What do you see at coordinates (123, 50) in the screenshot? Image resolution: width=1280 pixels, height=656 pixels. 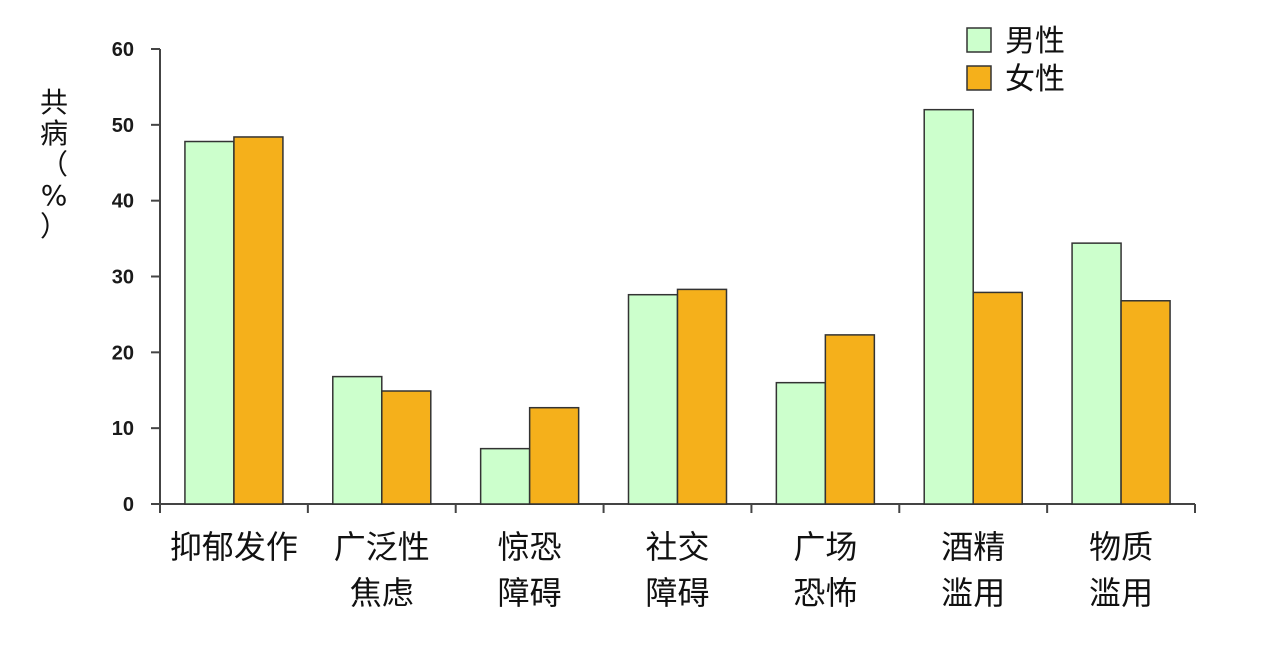 I see `y-tick-label: 60` at bounding box center [123, 50].